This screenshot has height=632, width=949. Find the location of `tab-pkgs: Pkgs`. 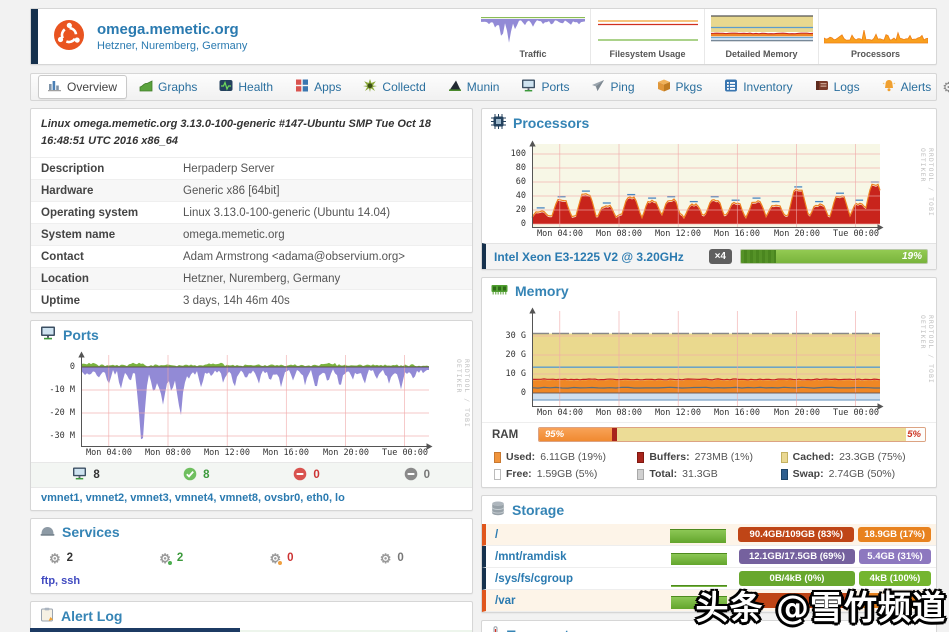

tab-pkgs: Pkgs is located at coordinates (680, 87).